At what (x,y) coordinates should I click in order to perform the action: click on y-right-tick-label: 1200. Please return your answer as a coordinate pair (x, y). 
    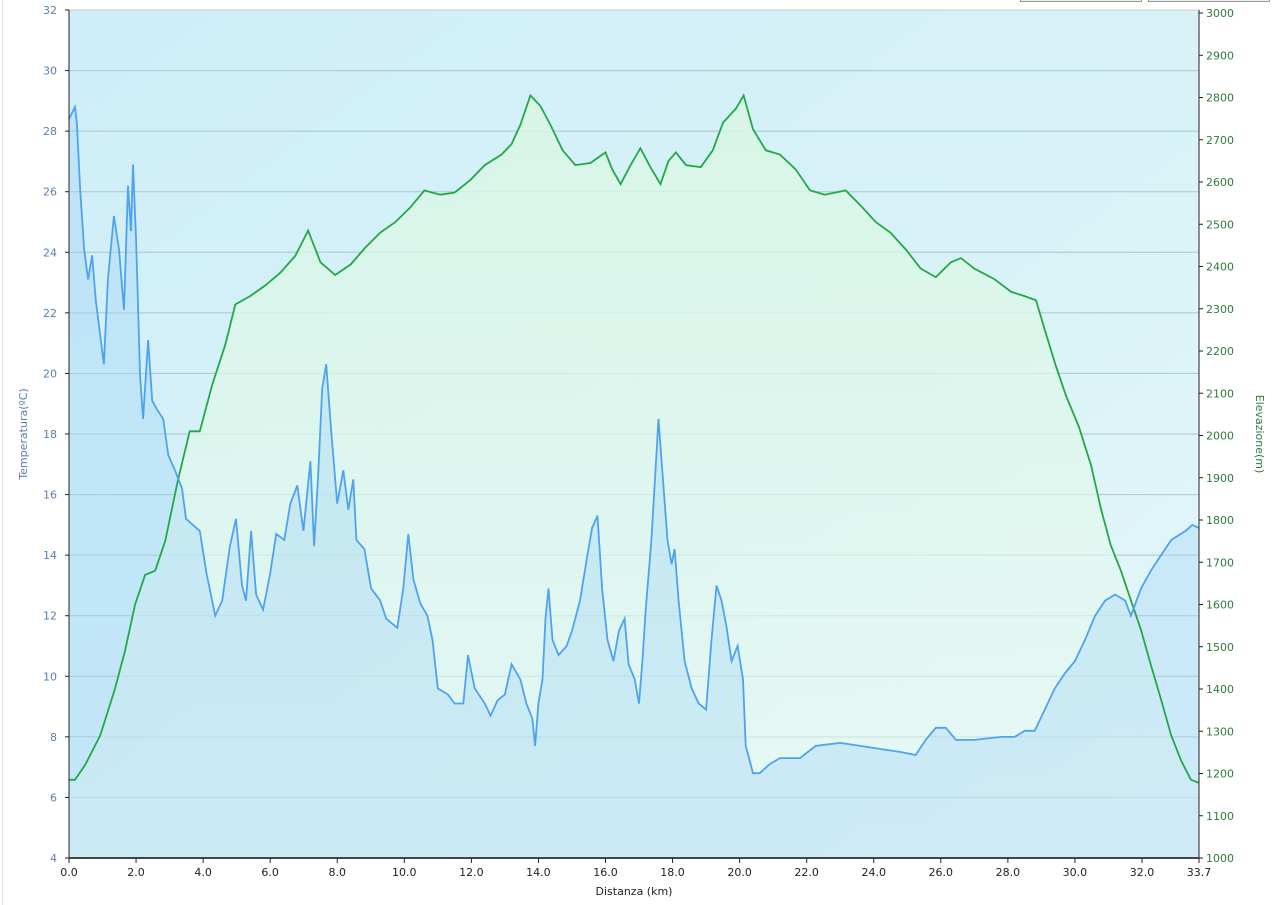
    Looking at the image, I should click on (1220, 774).